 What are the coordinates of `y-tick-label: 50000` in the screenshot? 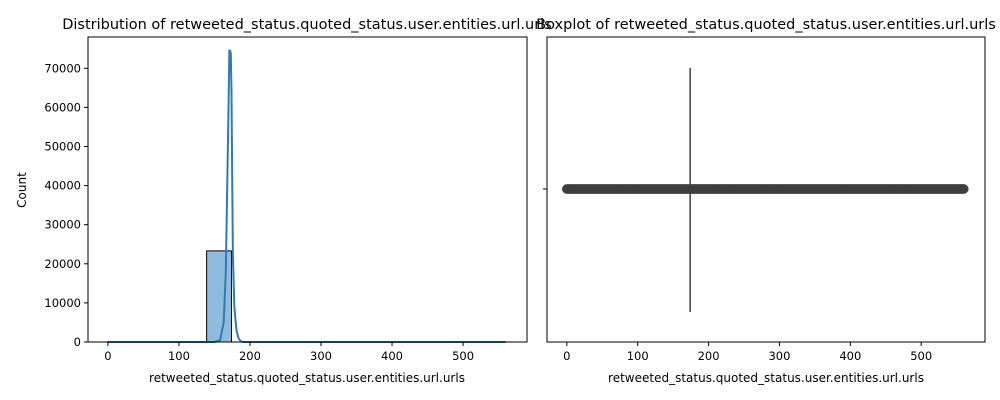 It's located at (62, 146).